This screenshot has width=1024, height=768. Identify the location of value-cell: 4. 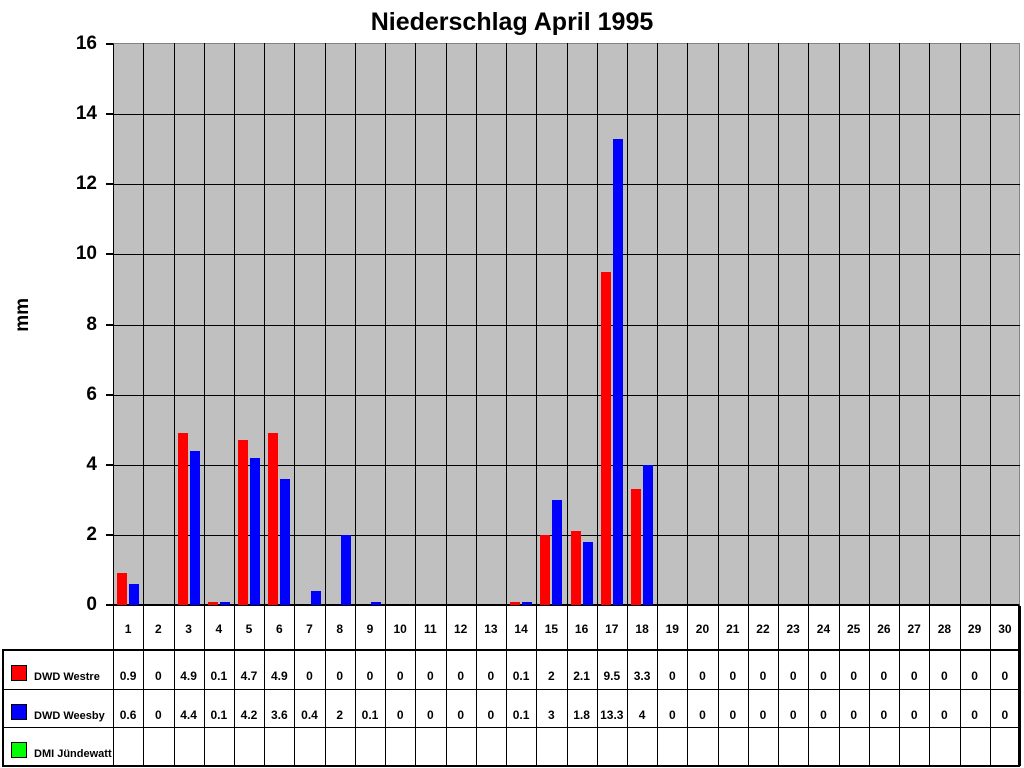
(642, 715).